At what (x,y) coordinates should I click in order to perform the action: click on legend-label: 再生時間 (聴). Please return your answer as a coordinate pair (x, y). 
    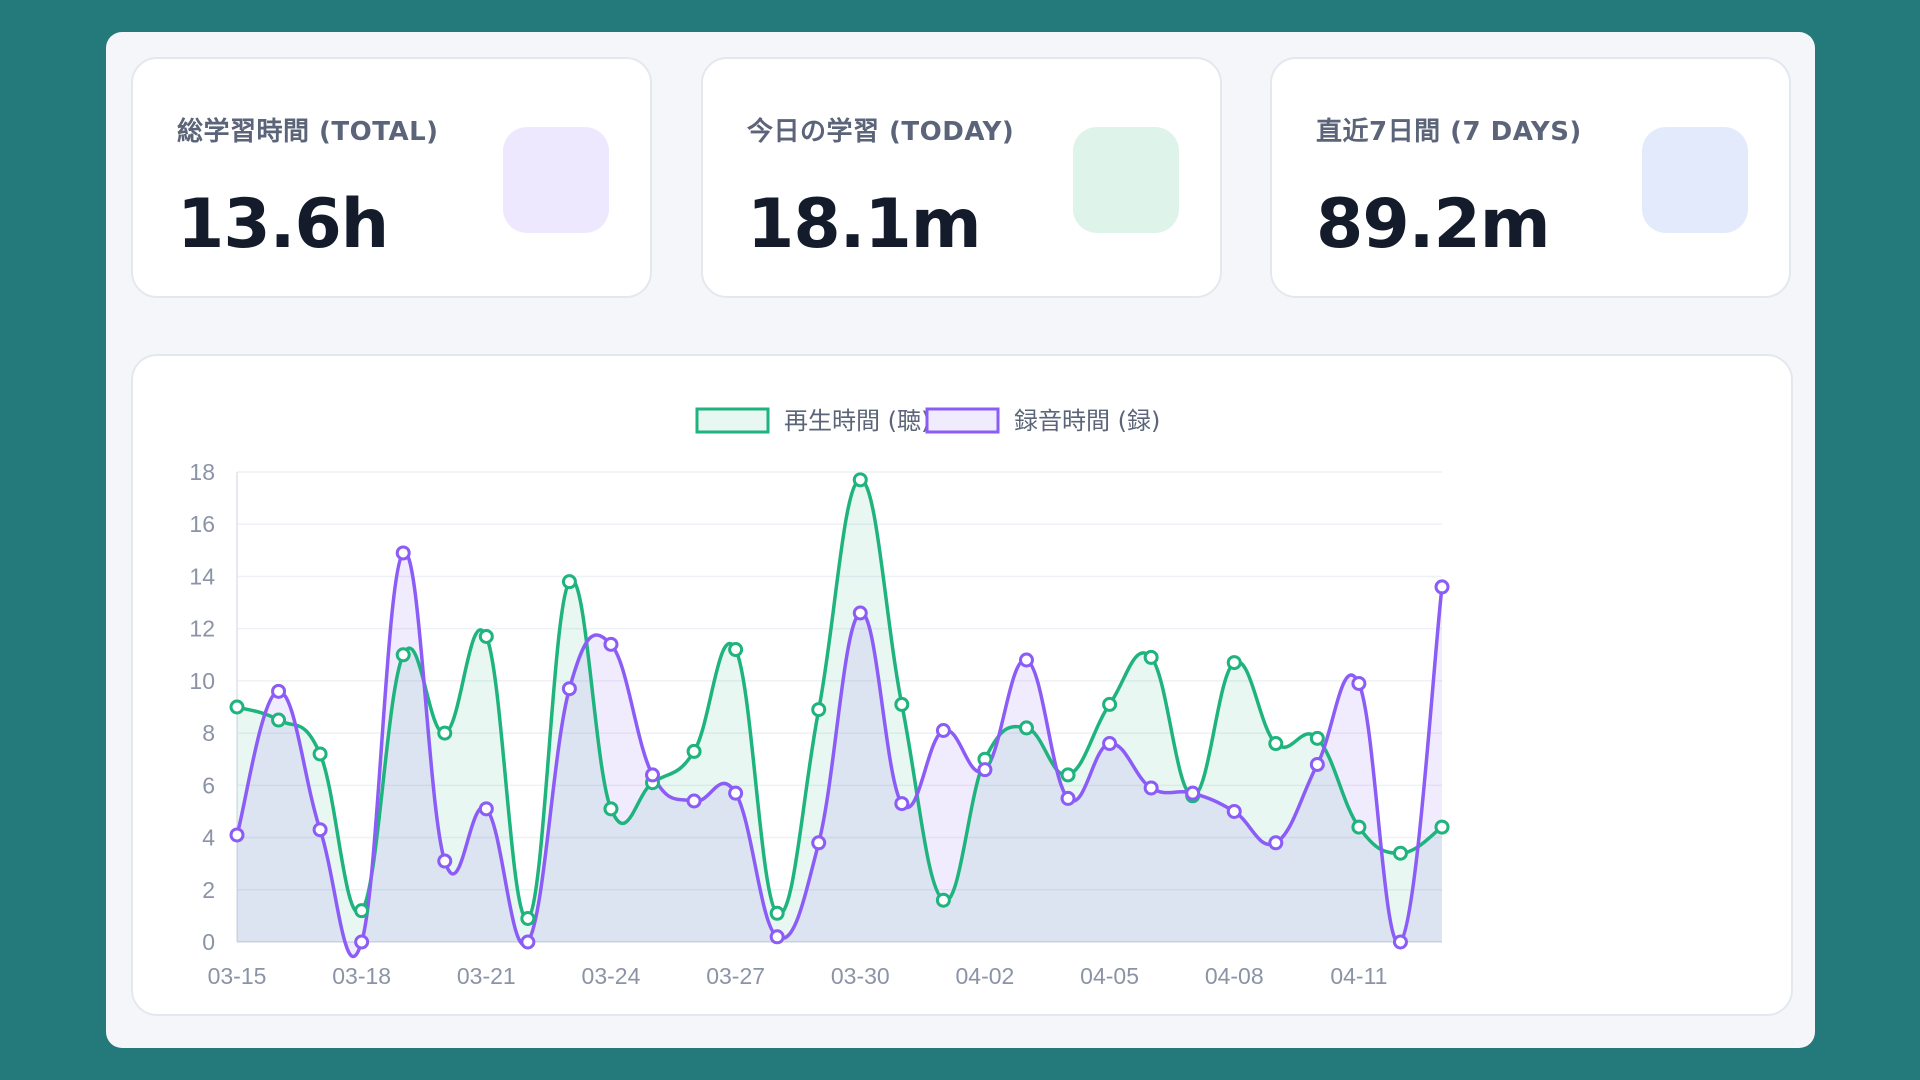
    Looking at the image, I should click on (857, 421).